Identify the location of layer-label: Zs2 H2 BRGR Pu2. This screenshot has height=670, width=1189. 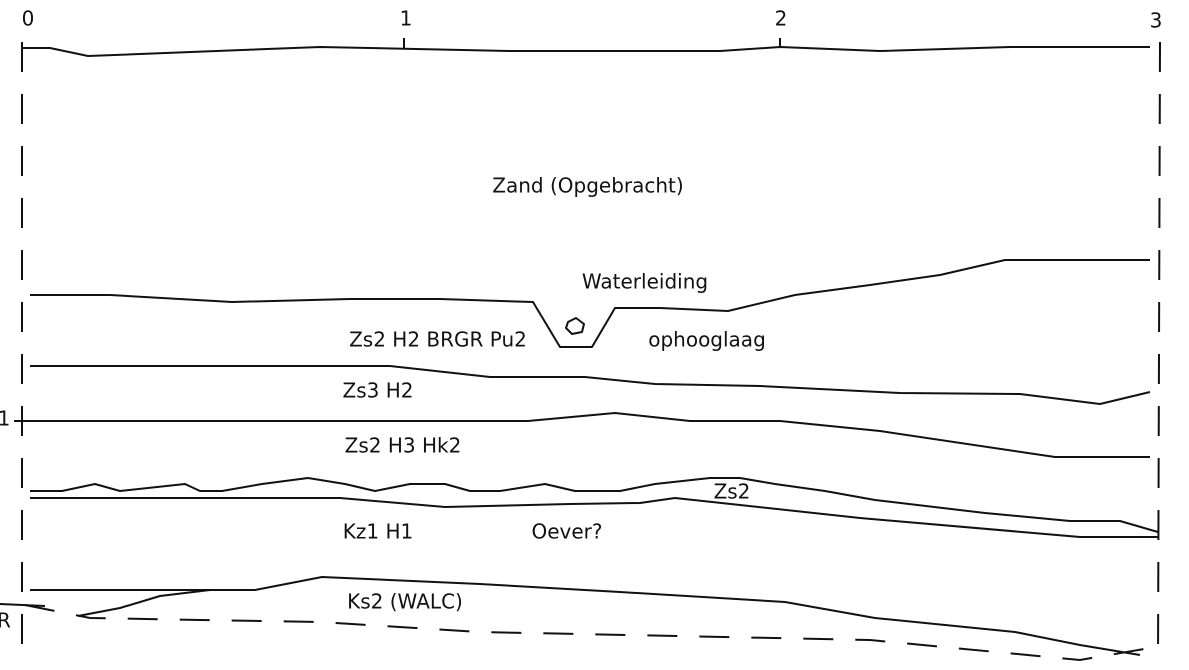
(438, 340).